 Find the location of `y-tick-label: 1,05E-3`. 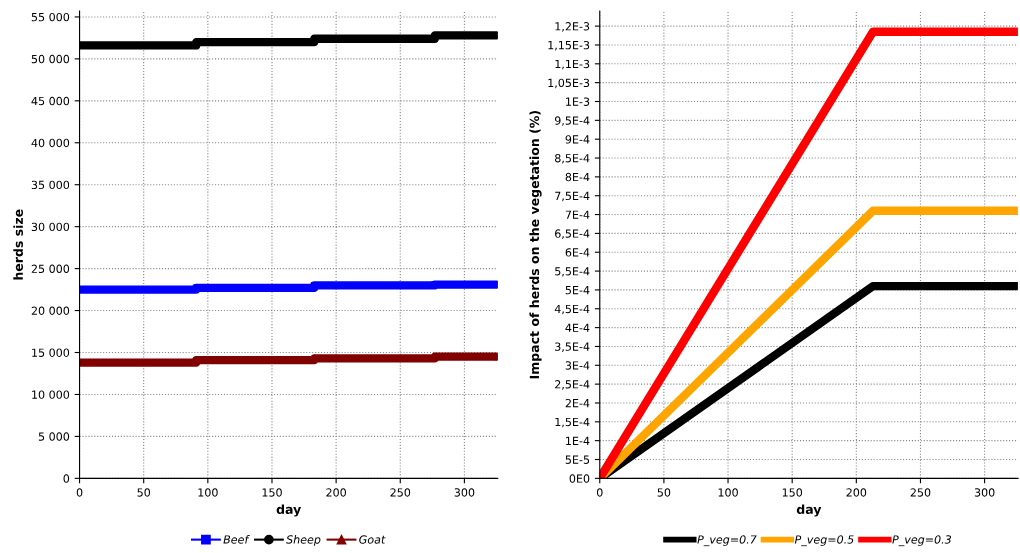

y-tick-label: 1,05E-3 is located at coordinates (569, 83).